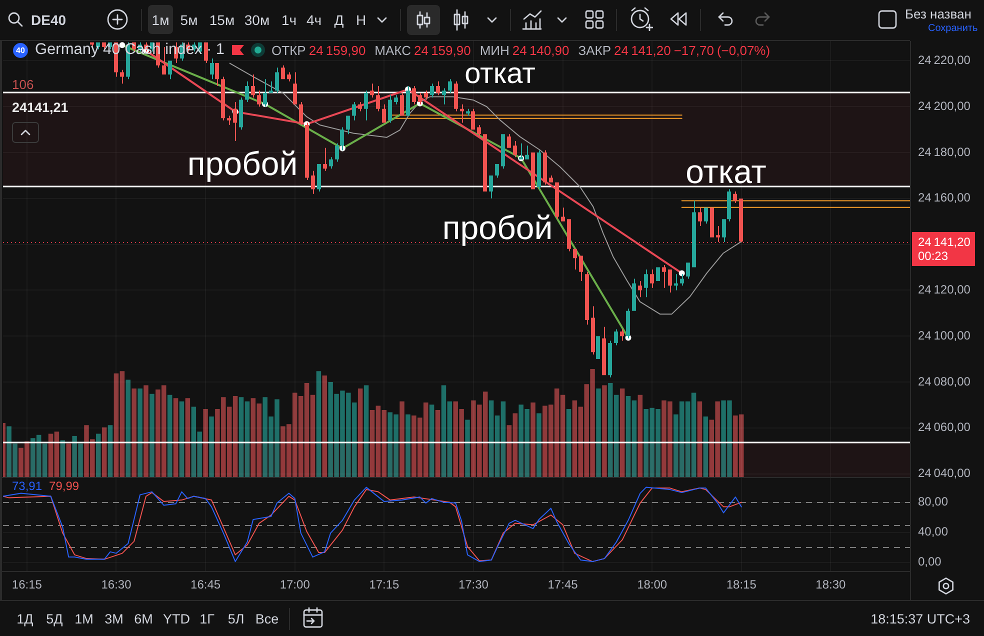 The width and height of the screenshot is (984, 636). Describe the element at coordinates (930, 561) in the screenshot. I see `y-tick-label: 0,00` at that location.